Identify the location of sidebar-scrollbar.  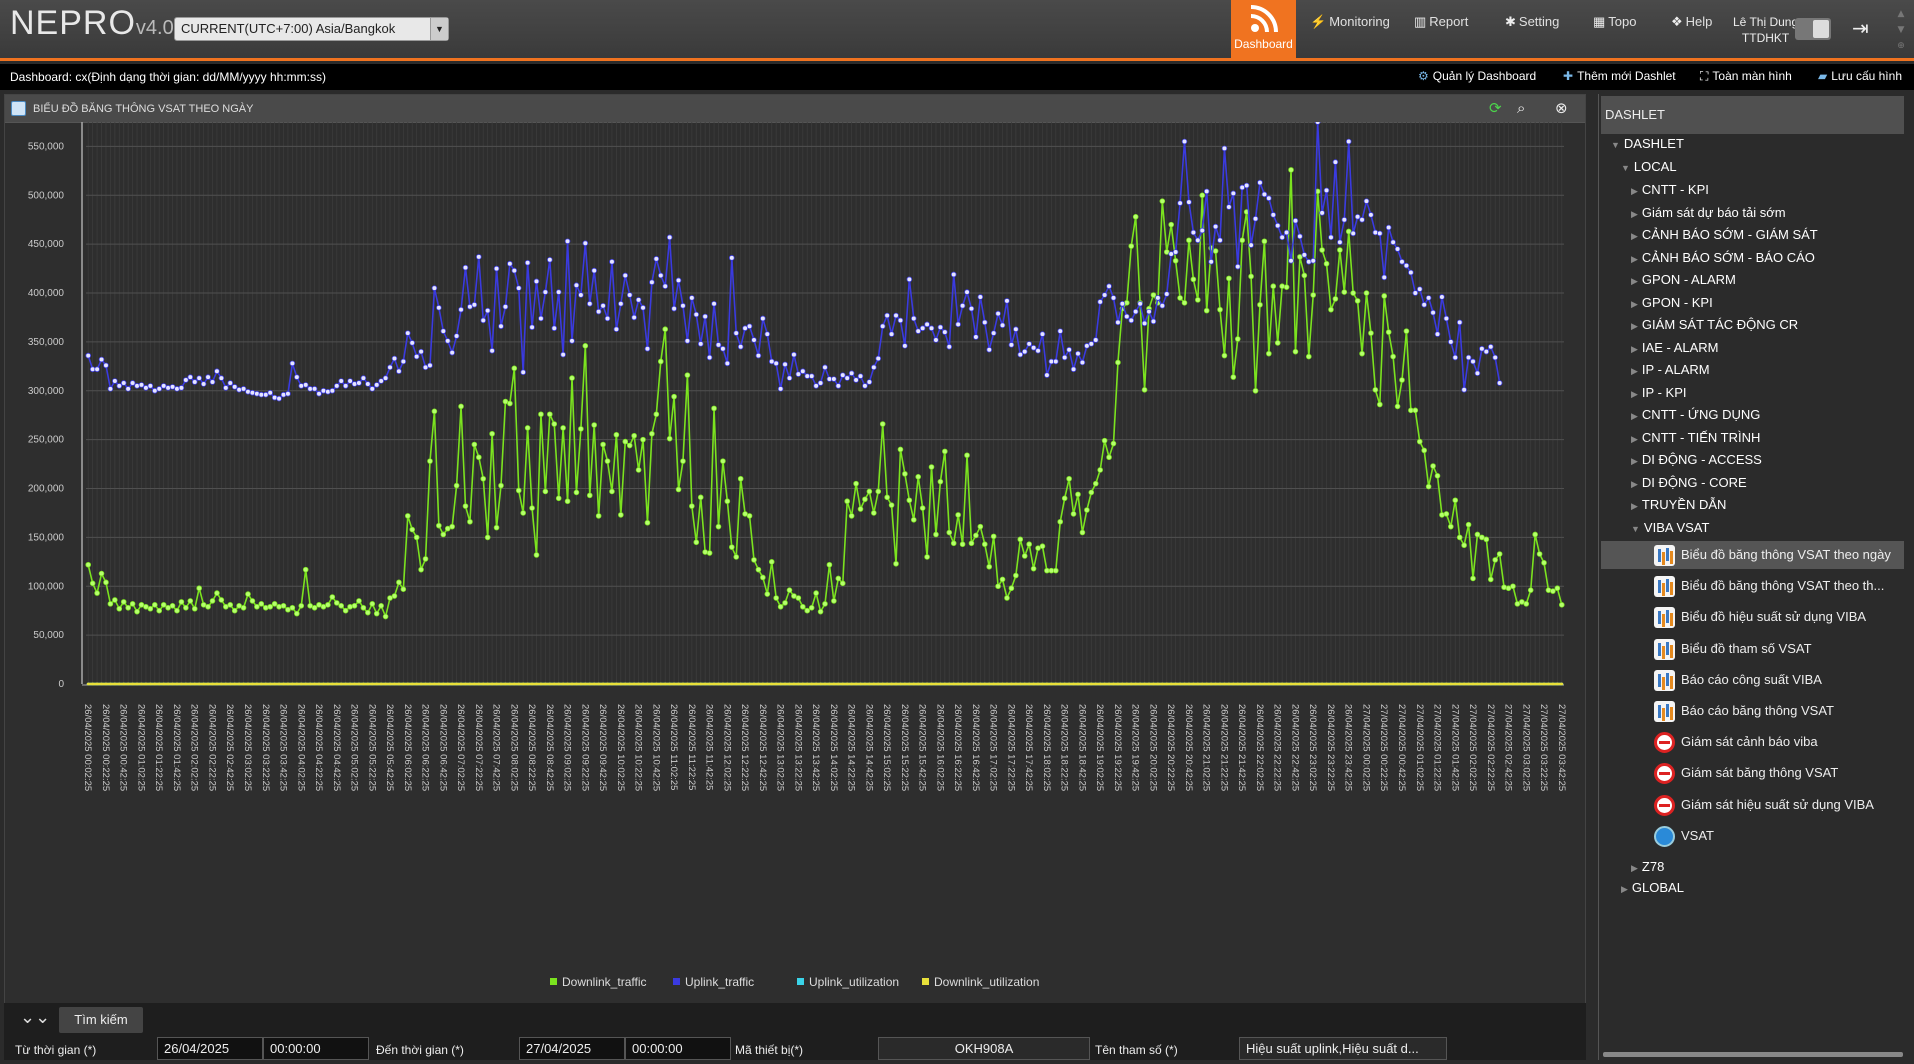
(1753, 1054).